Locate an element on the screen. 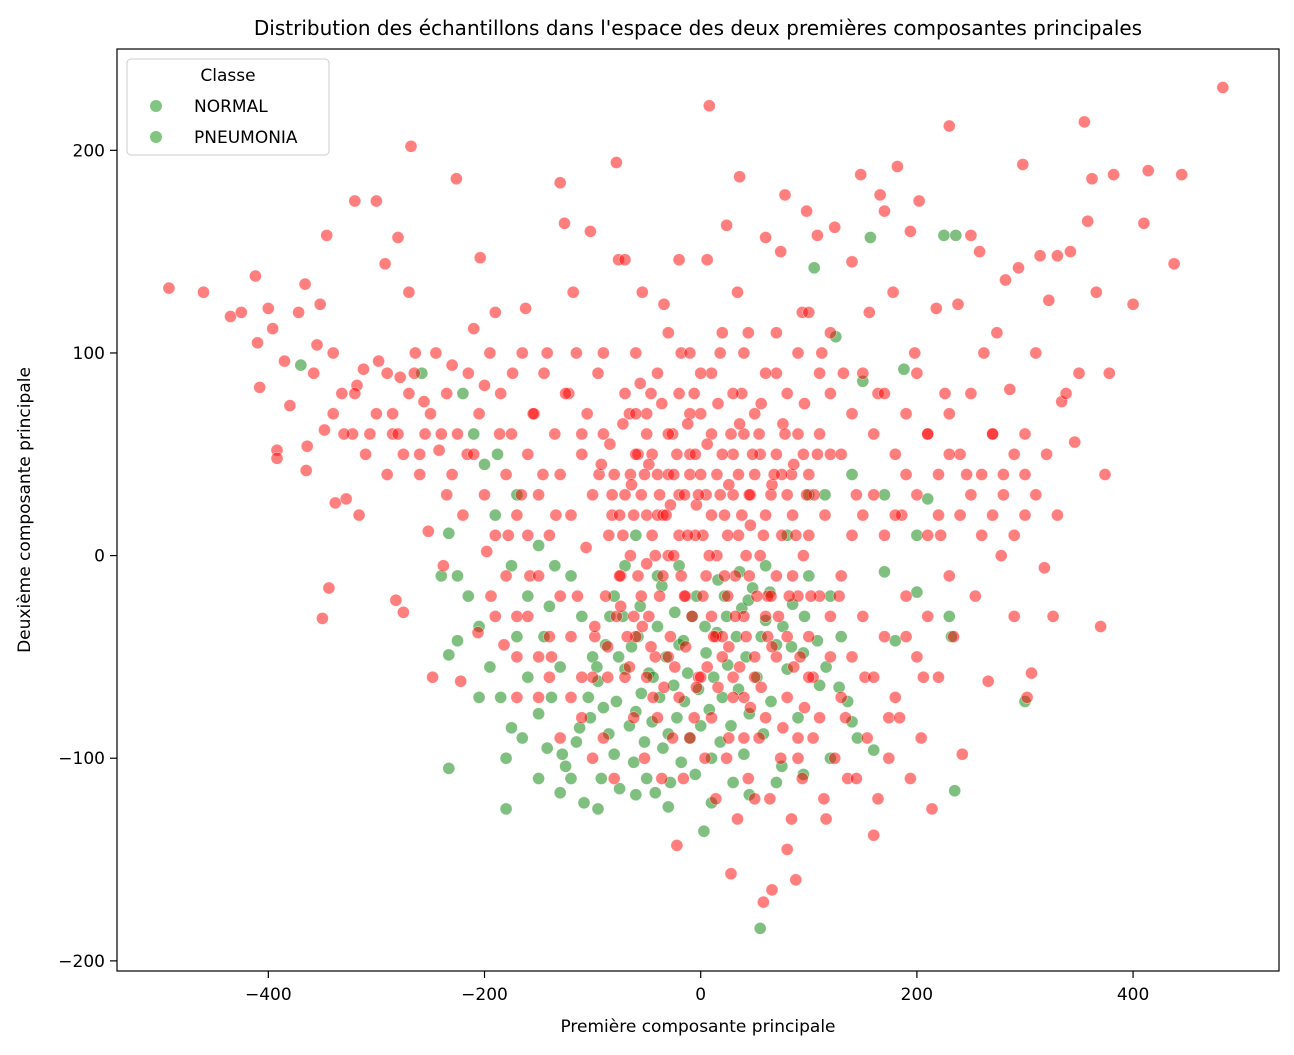 Image resolution: width=1294 pixels, height=1055 pixels. y-axis-label: Deuxième composante principale is located at coordinates (25, 510).